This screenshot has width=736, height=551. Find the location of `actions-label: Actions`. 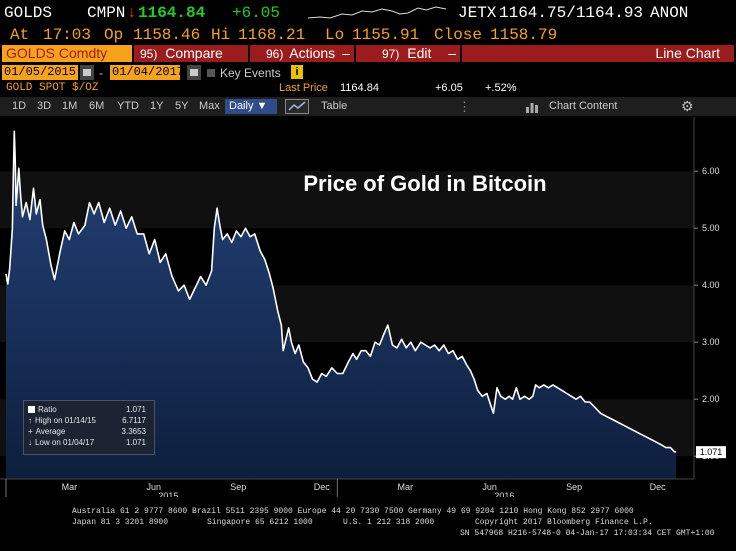

actions-label: Actions is located at coordinates (312, 53).